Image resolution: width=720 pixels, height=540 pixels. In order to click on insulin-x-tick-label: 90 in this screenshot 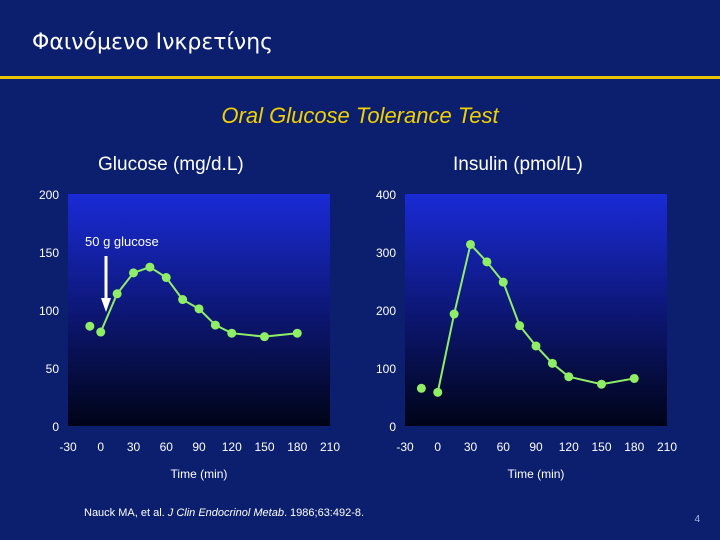, I will do `click(536, 447)`.